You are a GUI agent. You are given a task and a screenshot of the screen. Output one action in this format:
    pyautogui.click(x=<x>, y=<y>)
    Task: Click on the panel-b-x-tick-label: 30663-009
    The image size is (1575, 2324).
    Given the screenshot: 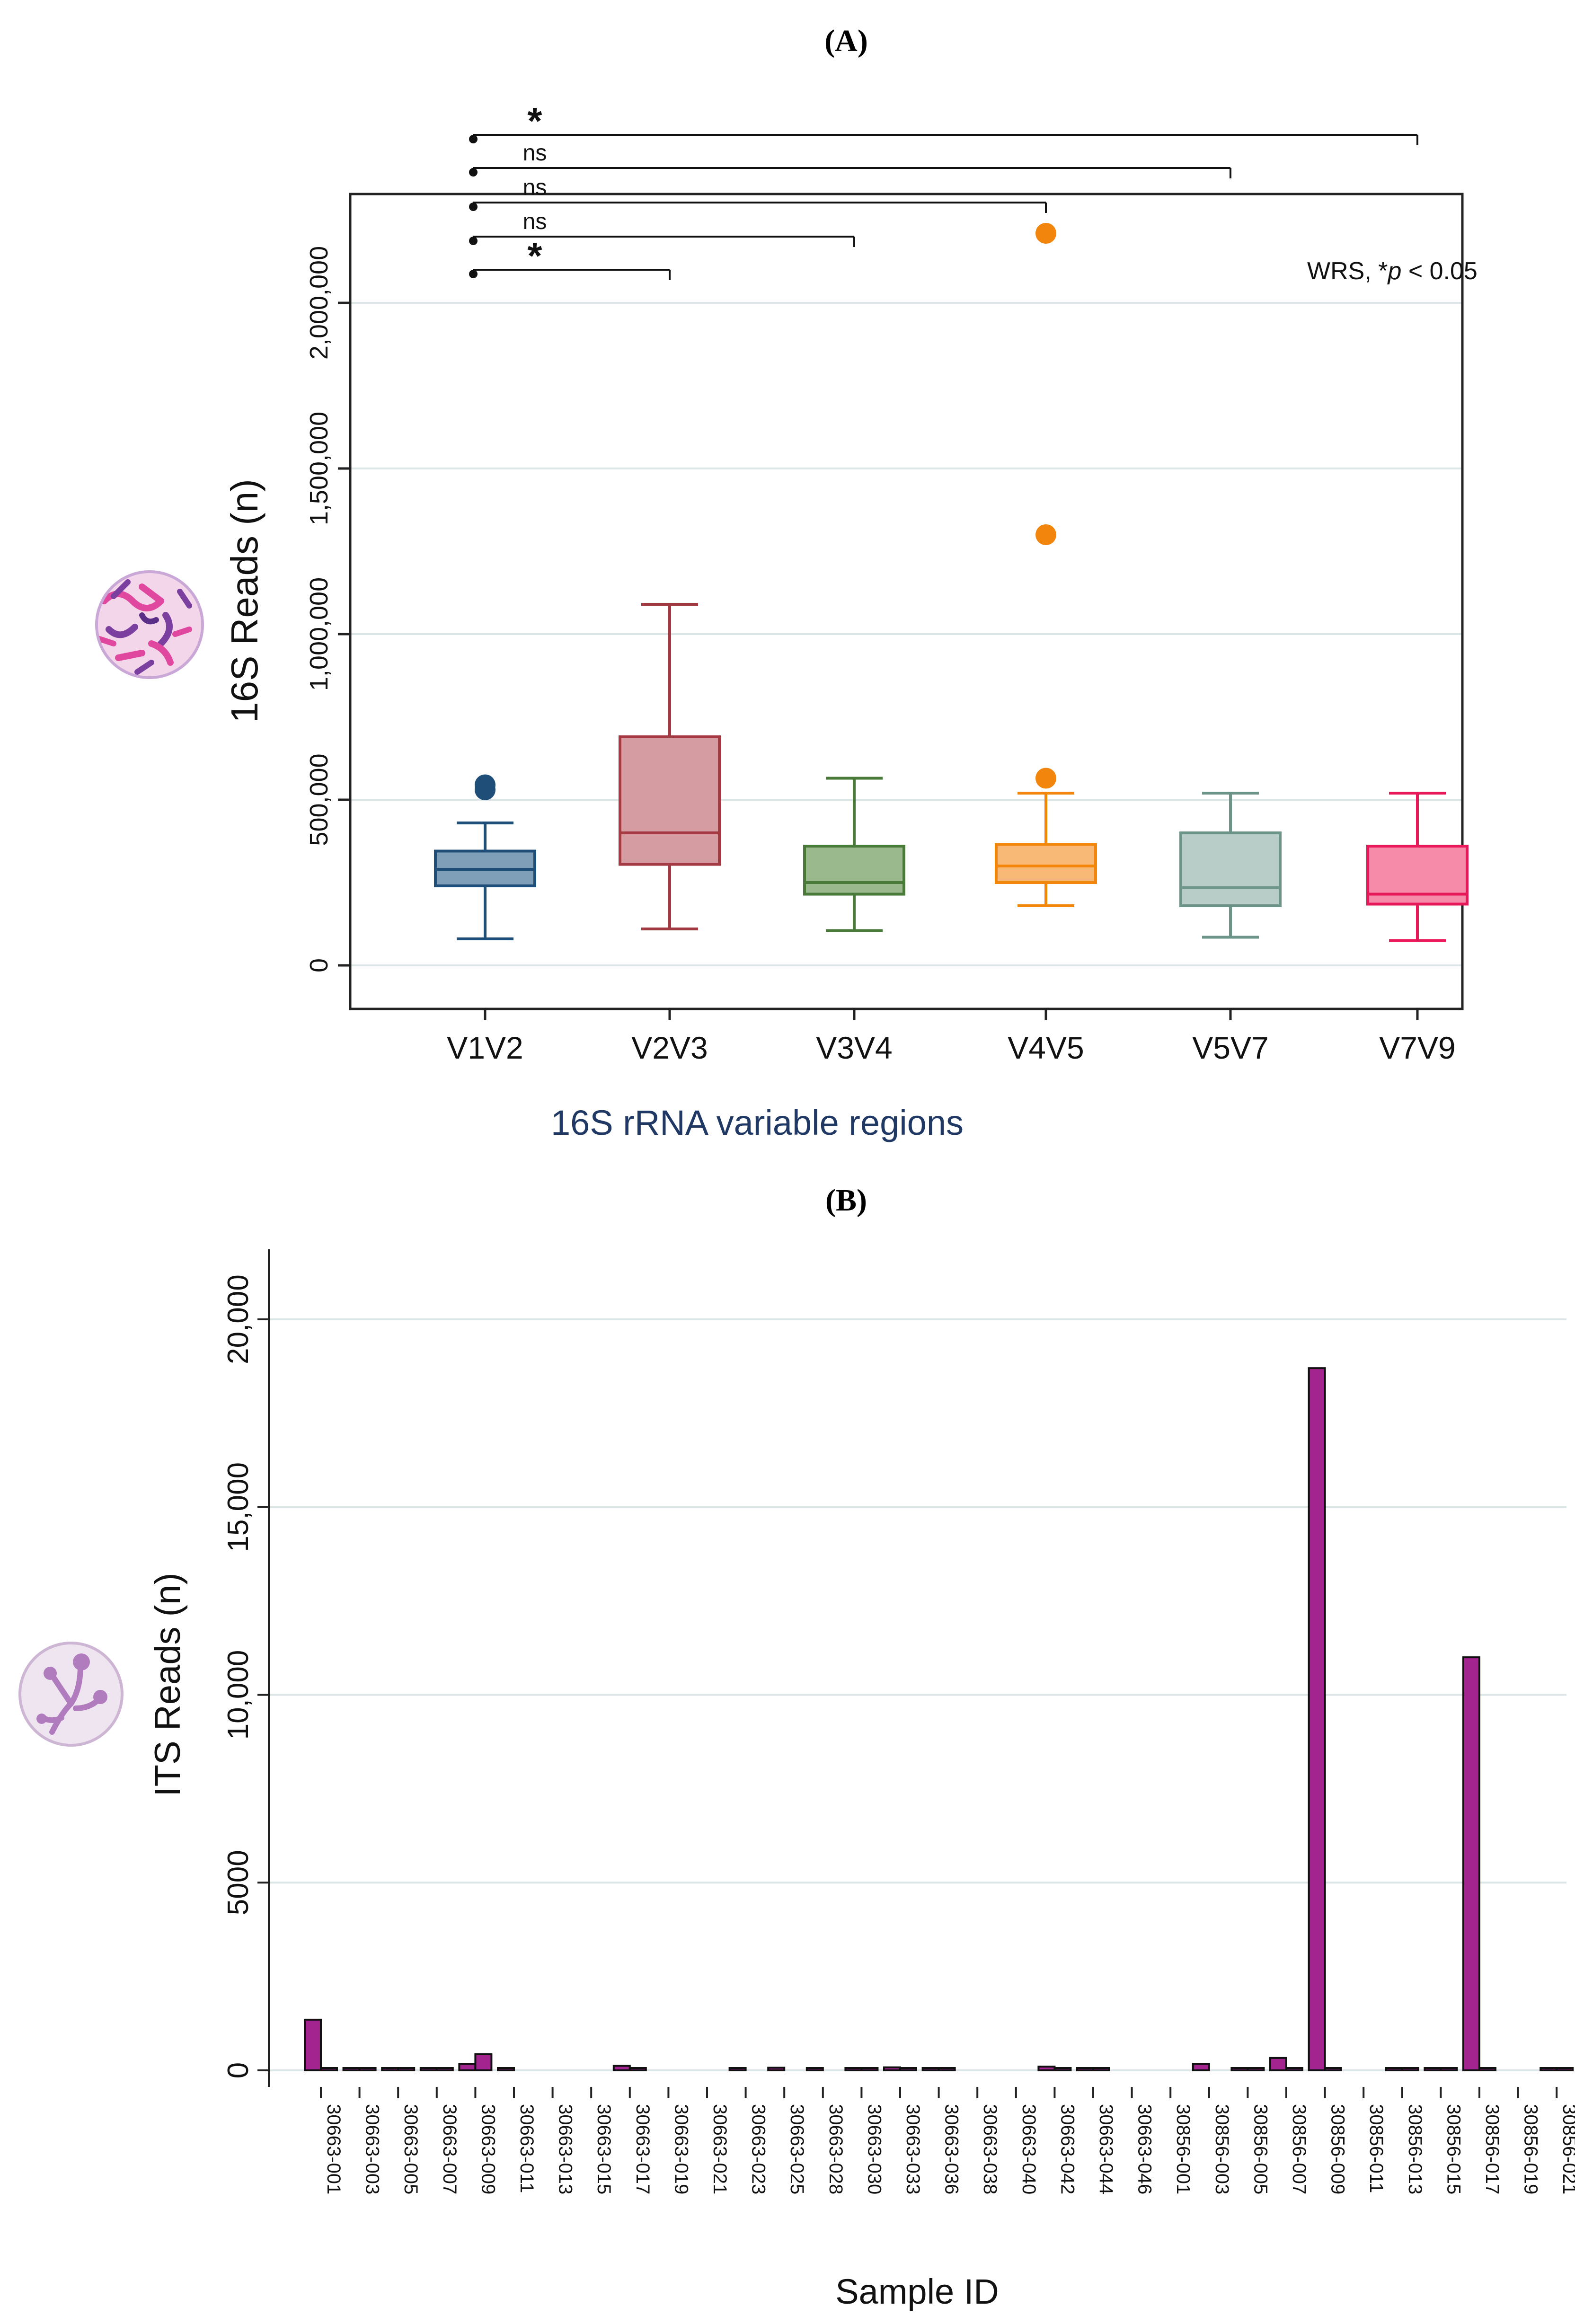 What is the action you would take?
    pyautogui.click(x=488, y=2149)
    